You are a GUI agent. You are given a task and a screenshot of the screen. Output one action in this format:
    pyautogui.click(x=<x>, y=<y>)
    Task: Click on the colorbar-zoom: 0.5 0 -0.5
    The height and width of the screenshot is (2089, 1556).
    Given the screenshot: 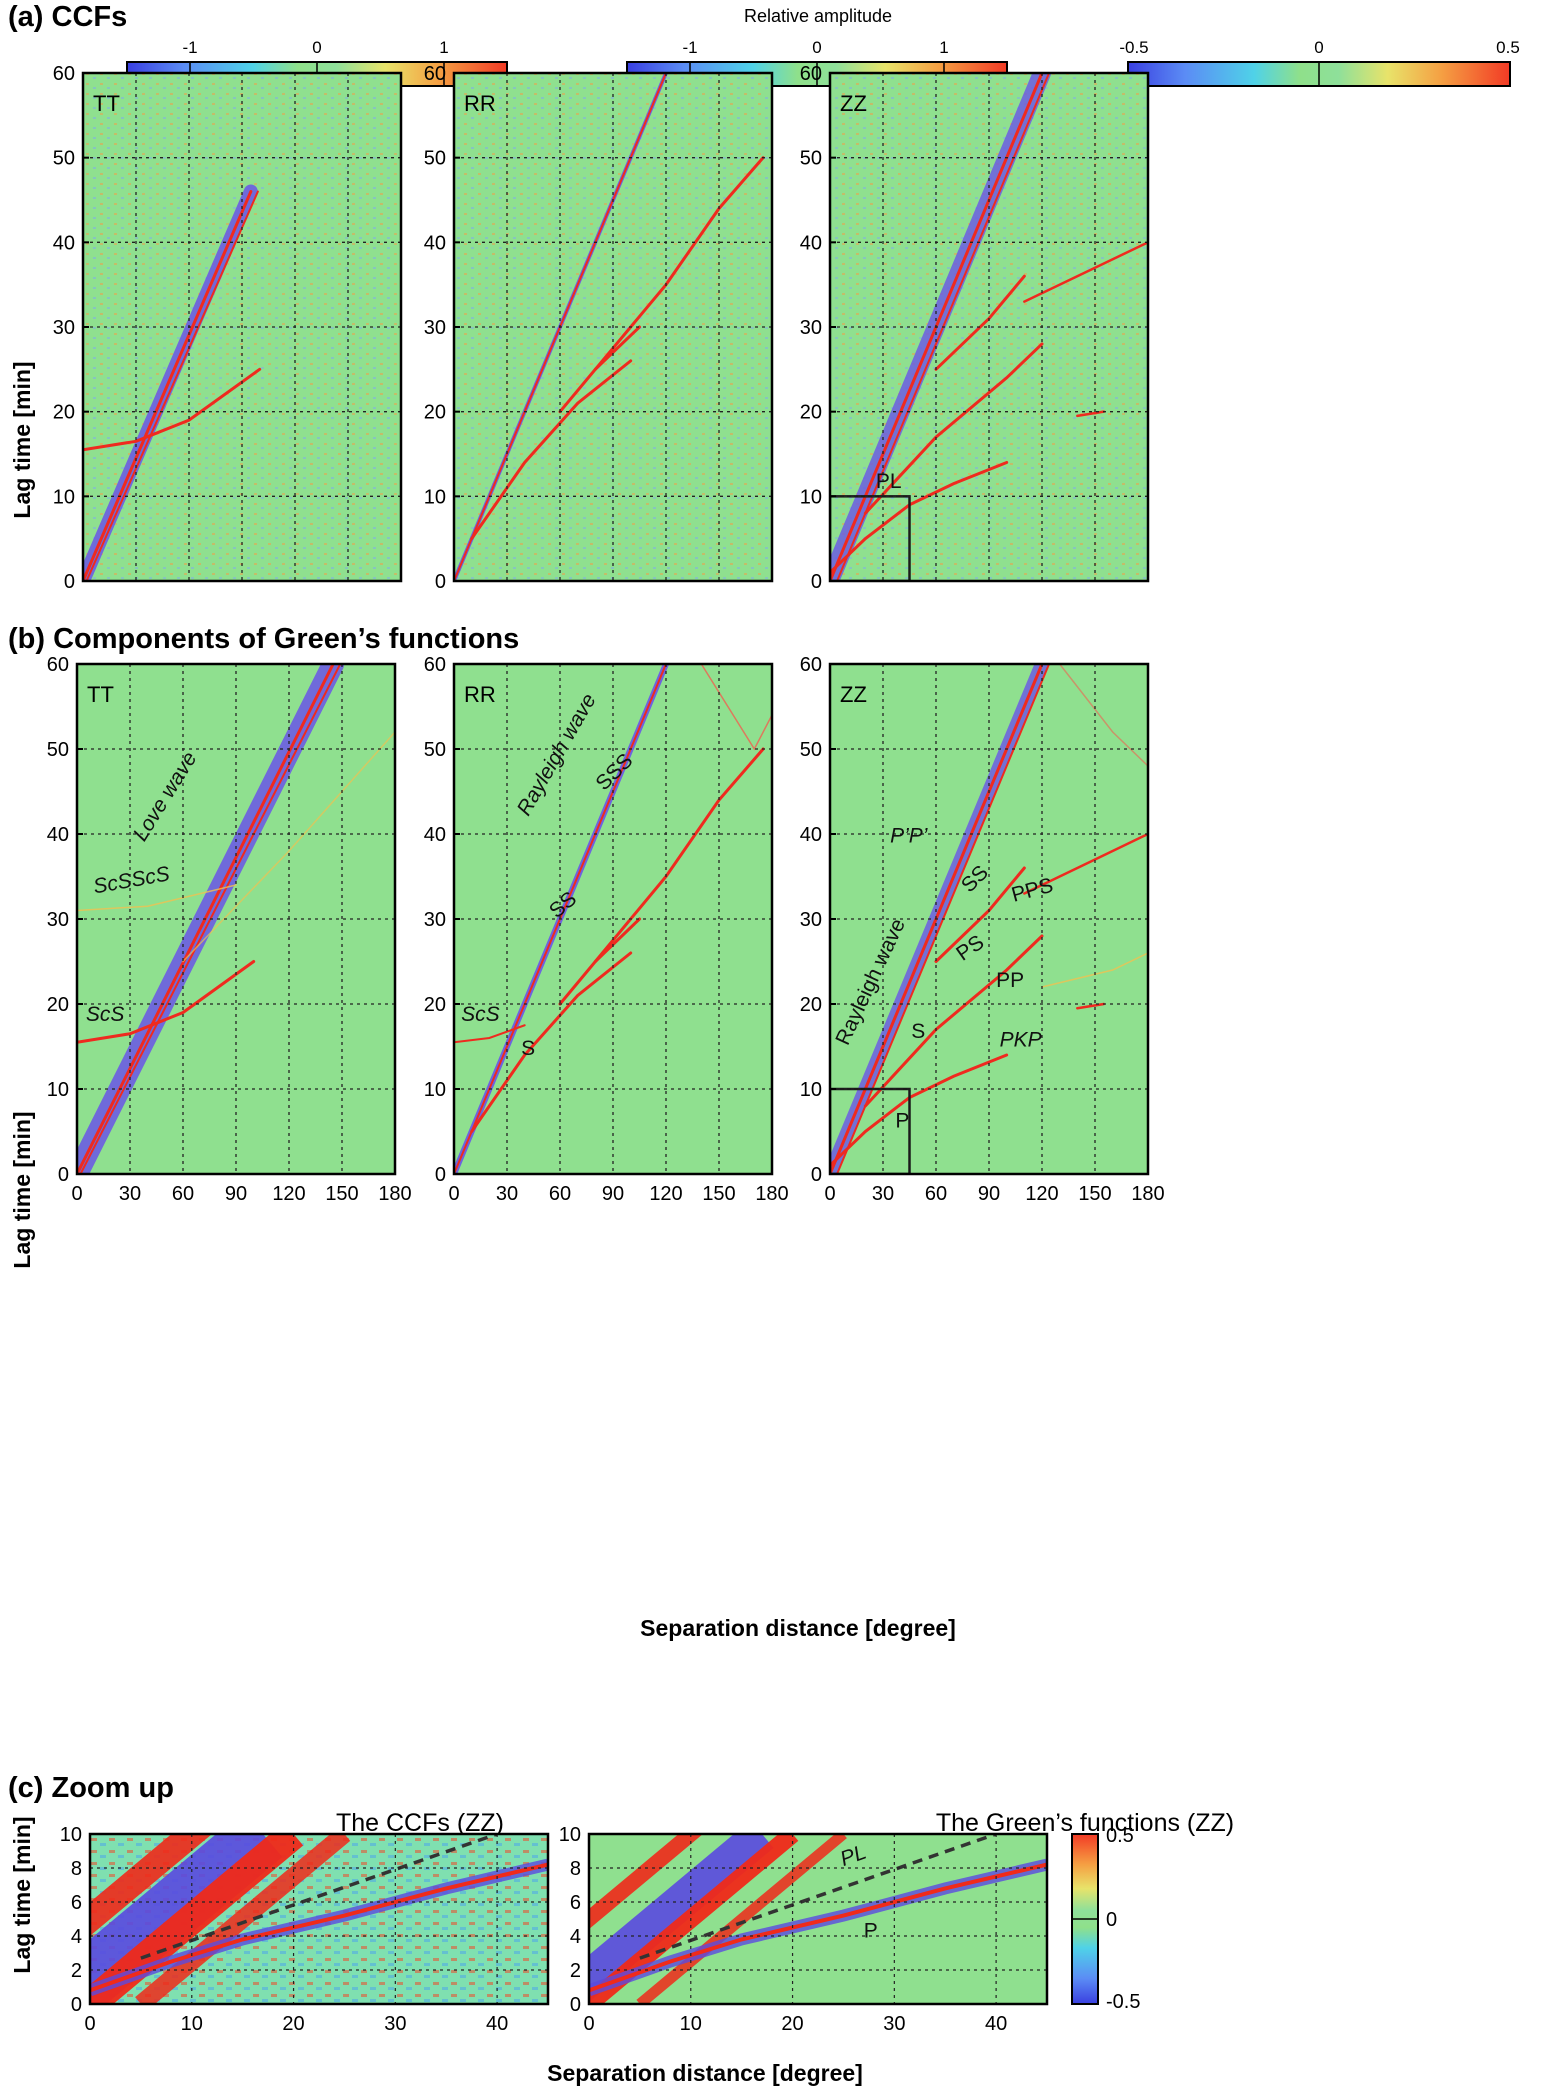 What is the action you would take?
    pyautogui.click(x=1105, y=1919)
    